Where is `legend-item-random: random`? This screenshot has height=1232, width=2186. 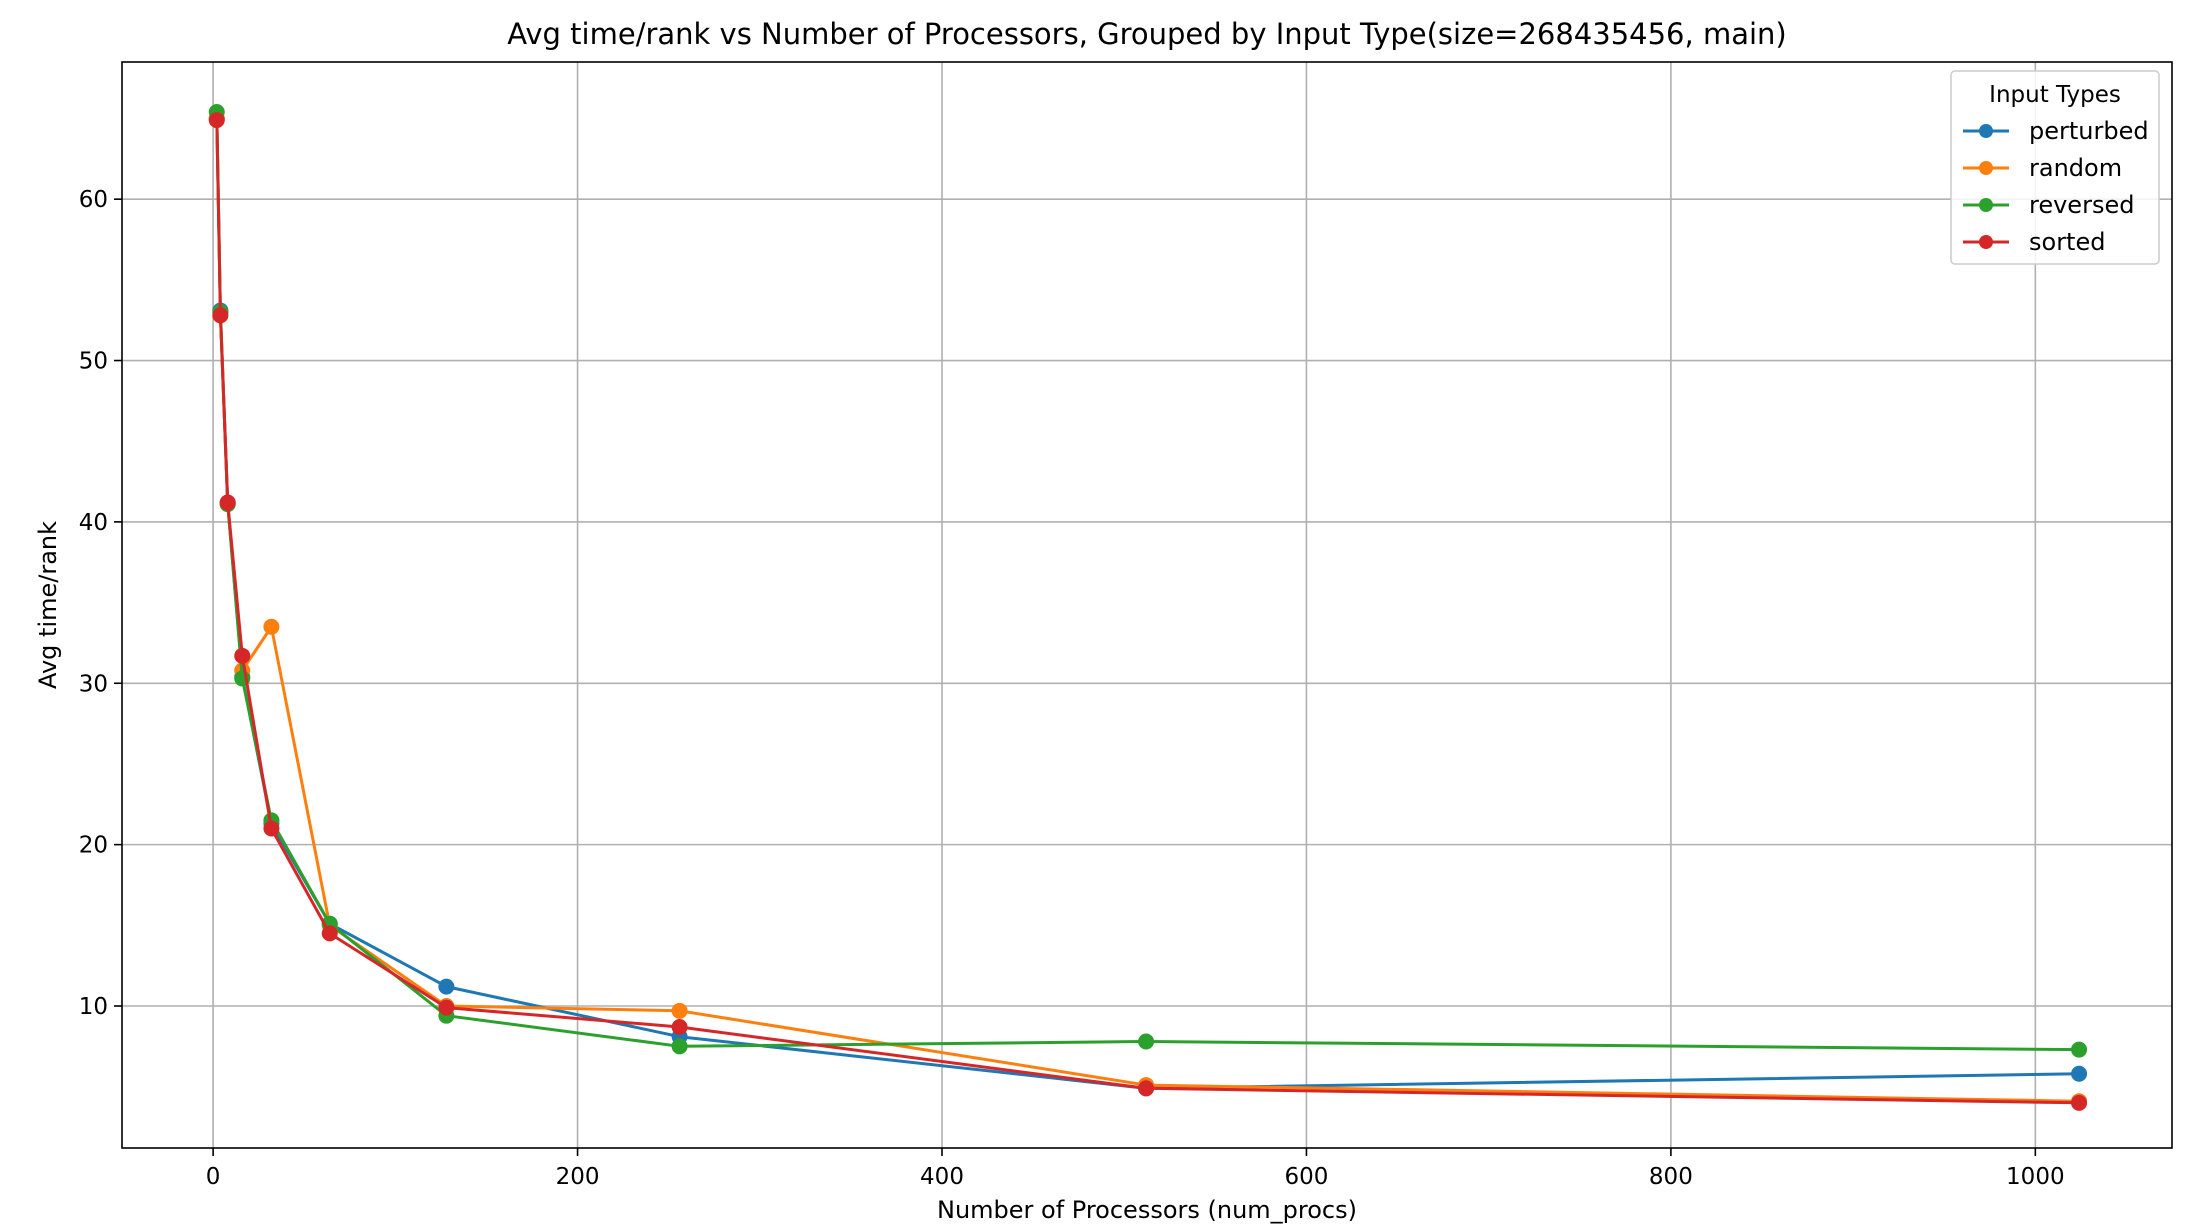
legend-item-random: random is located at coordinates (2042, 168).